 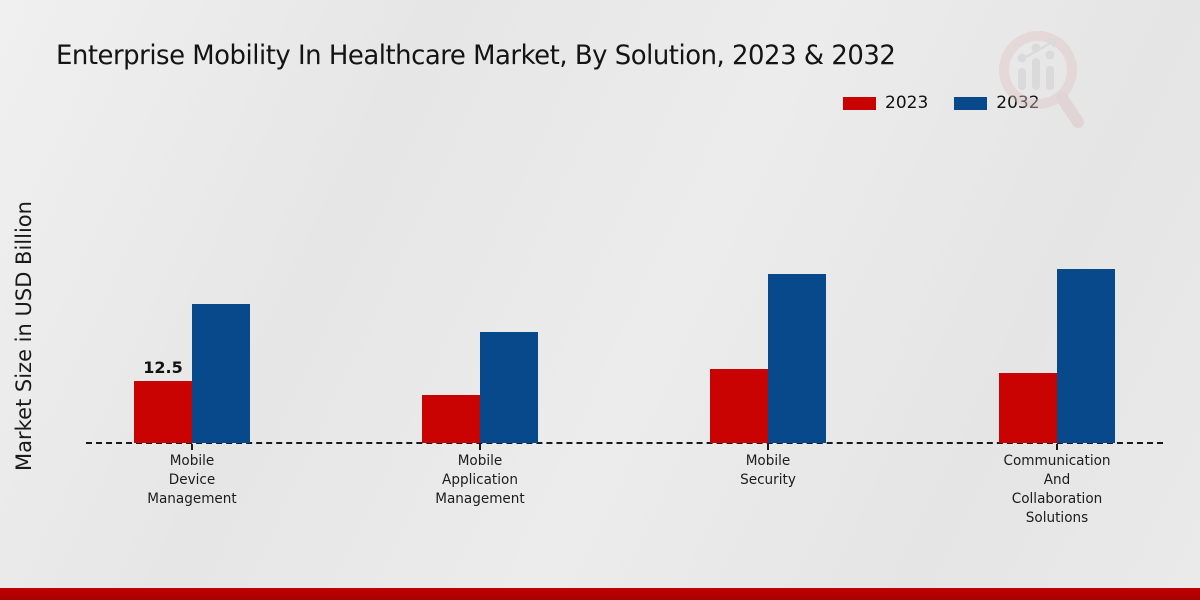 What do you see at coordinates (24, 336) in the screenshot?
I see `y-axis-label: Market Size in USD Billion` at bounding box center [24, 336].